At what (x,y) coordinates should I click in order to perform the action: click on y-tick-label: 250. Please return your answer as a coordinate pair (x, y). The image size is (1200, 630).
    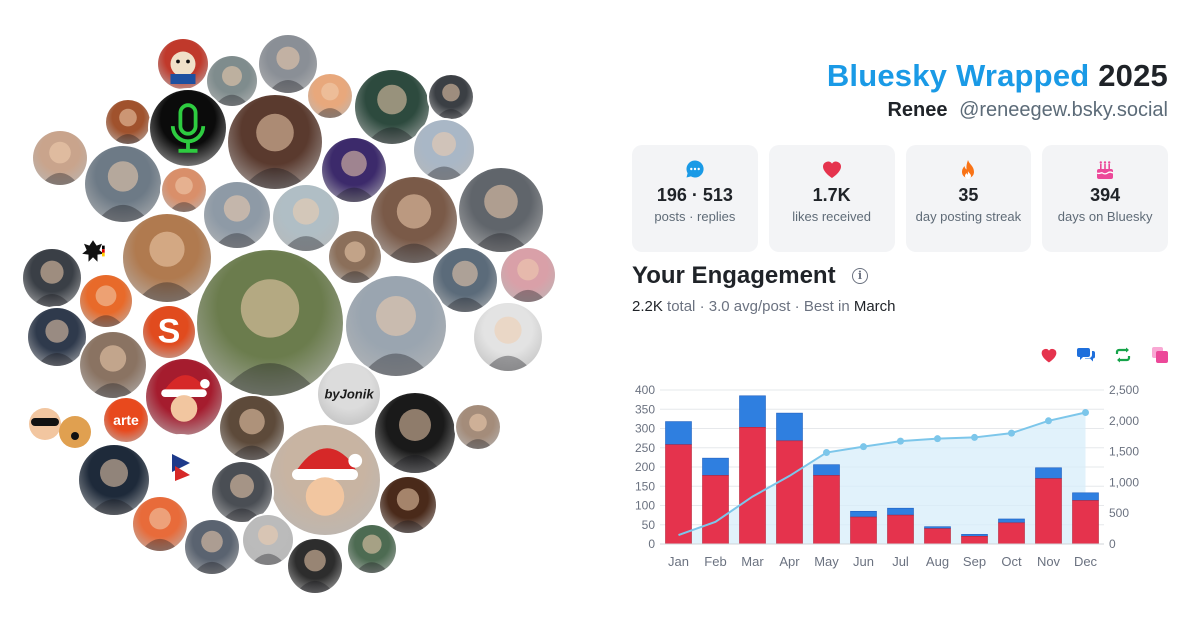
    Looking at the image, I should click on (645, 448).